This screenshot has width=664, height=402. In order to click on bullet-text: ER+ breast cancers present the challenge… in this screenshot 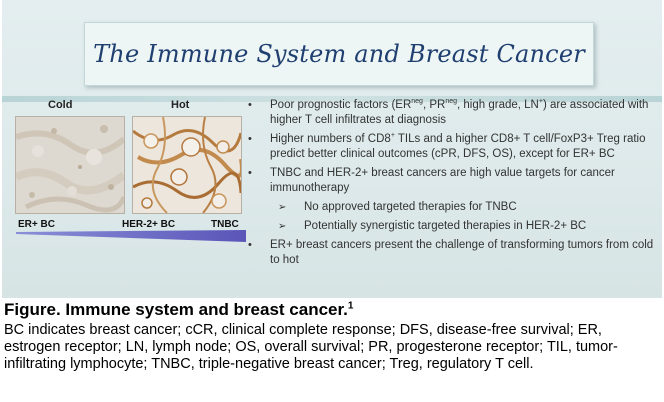, I will do `click(462, 252)`.